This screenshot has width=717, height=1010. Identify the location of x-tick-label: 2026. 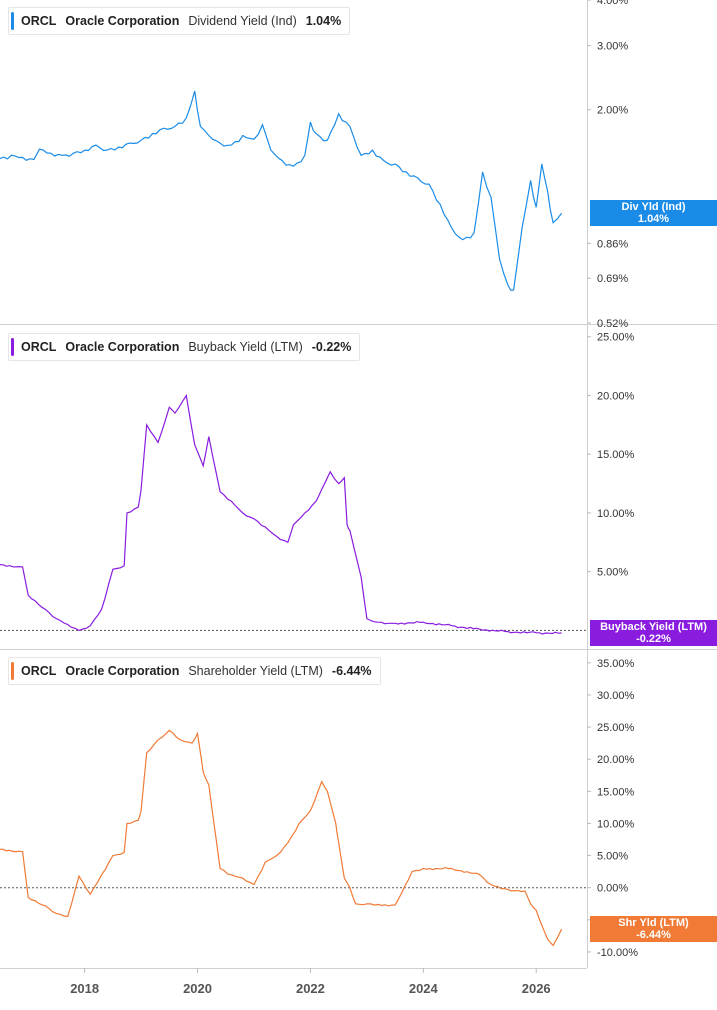
(536, 988).